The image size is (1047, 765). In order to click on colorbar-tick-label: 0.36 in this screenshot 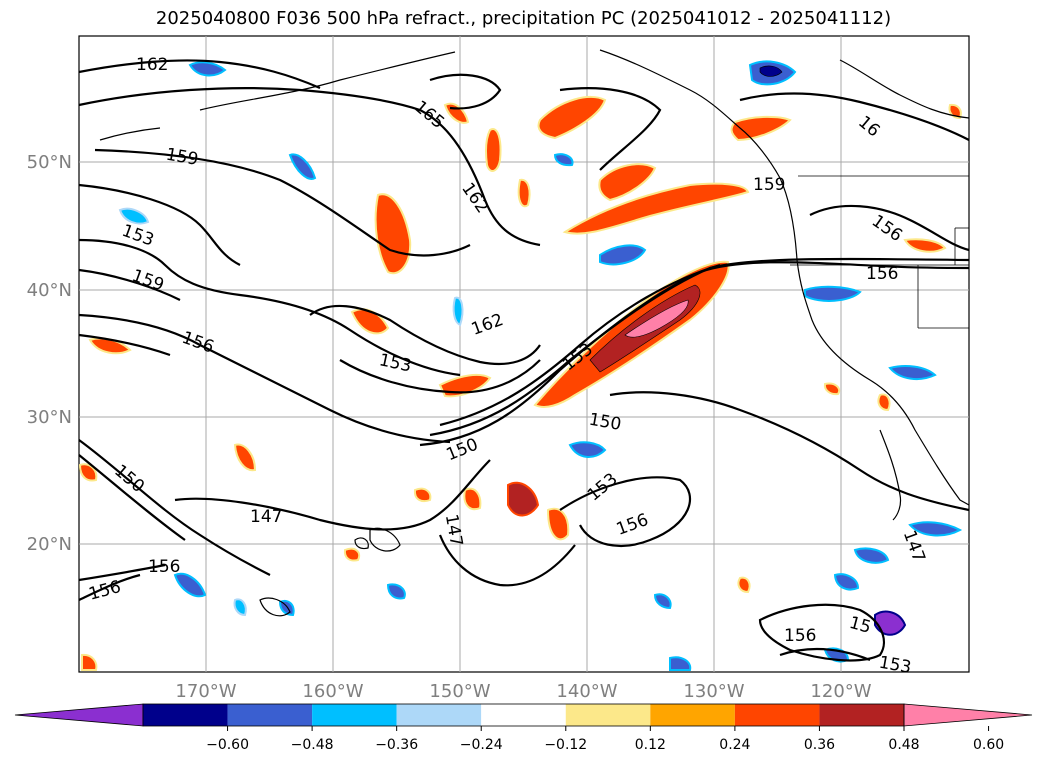, I will do `click(819, 745)`.